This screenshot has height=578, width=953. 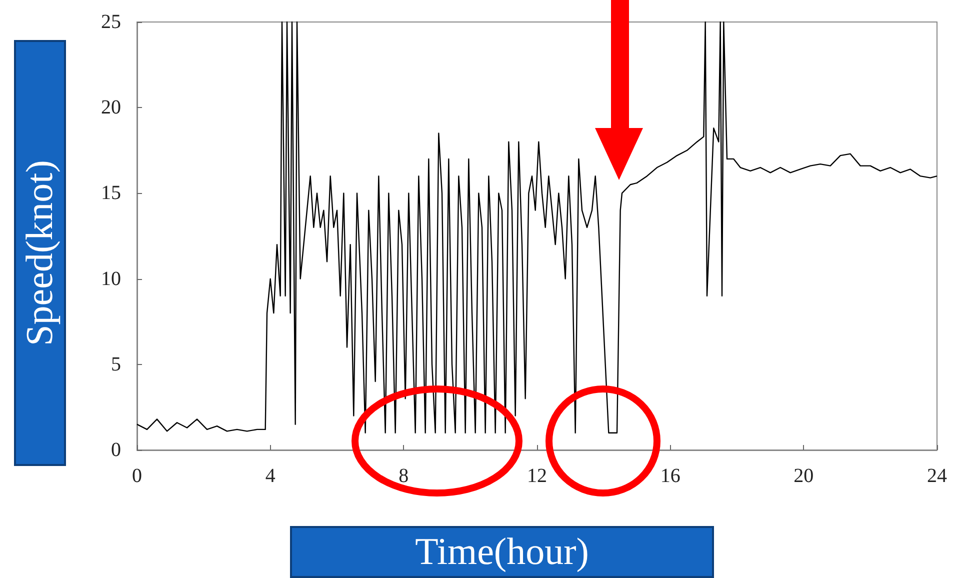 What do you see at coordinates (111, 22) in the screenshot?
I see `y-tick-label: 25` at bounding box center [111, 22].